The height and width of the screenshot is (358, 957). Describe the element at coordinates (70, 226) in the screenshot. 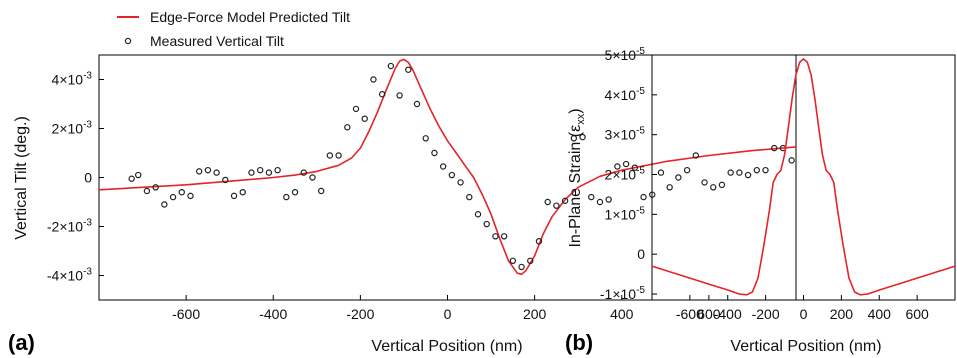

I see `y-tick-label: -2×10⁻³` at that location.